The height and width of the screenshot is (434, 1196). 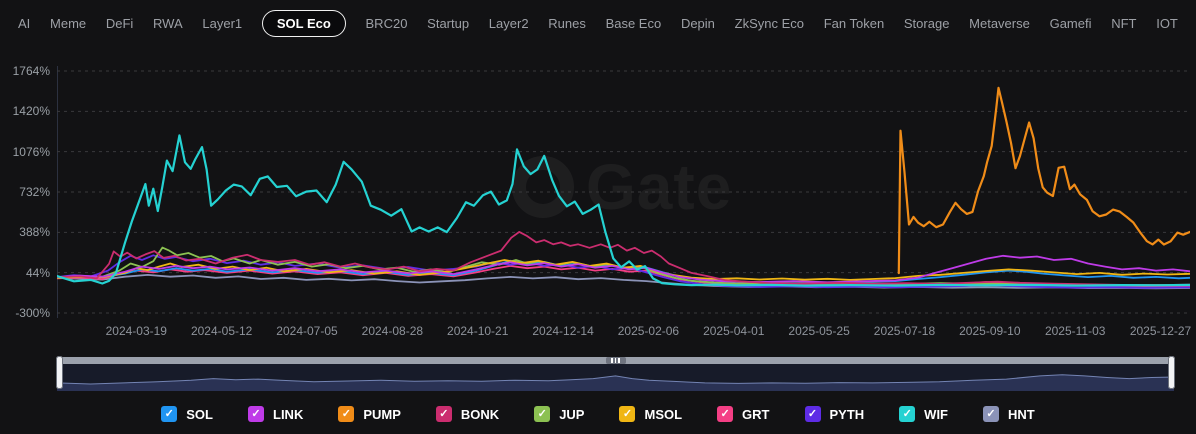 I want to click on legend-item-pyth: ✓ PYTH, so click(x=834, y=414).